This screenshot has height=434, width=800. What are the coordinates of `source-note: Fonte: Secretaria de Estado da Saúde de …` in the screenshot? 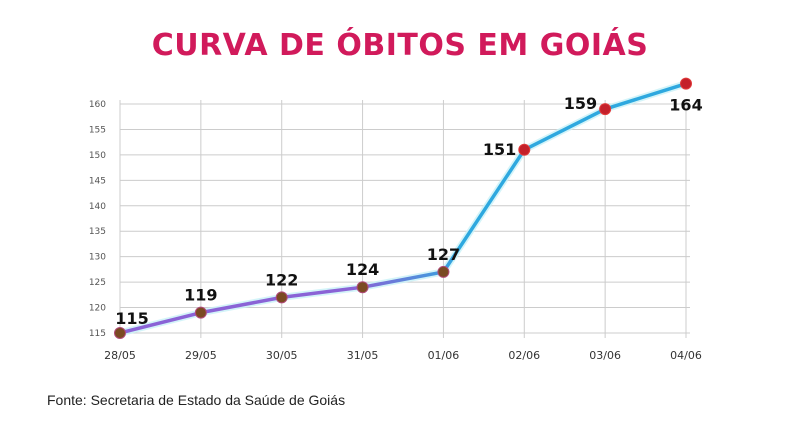 It's located at (196, 400).